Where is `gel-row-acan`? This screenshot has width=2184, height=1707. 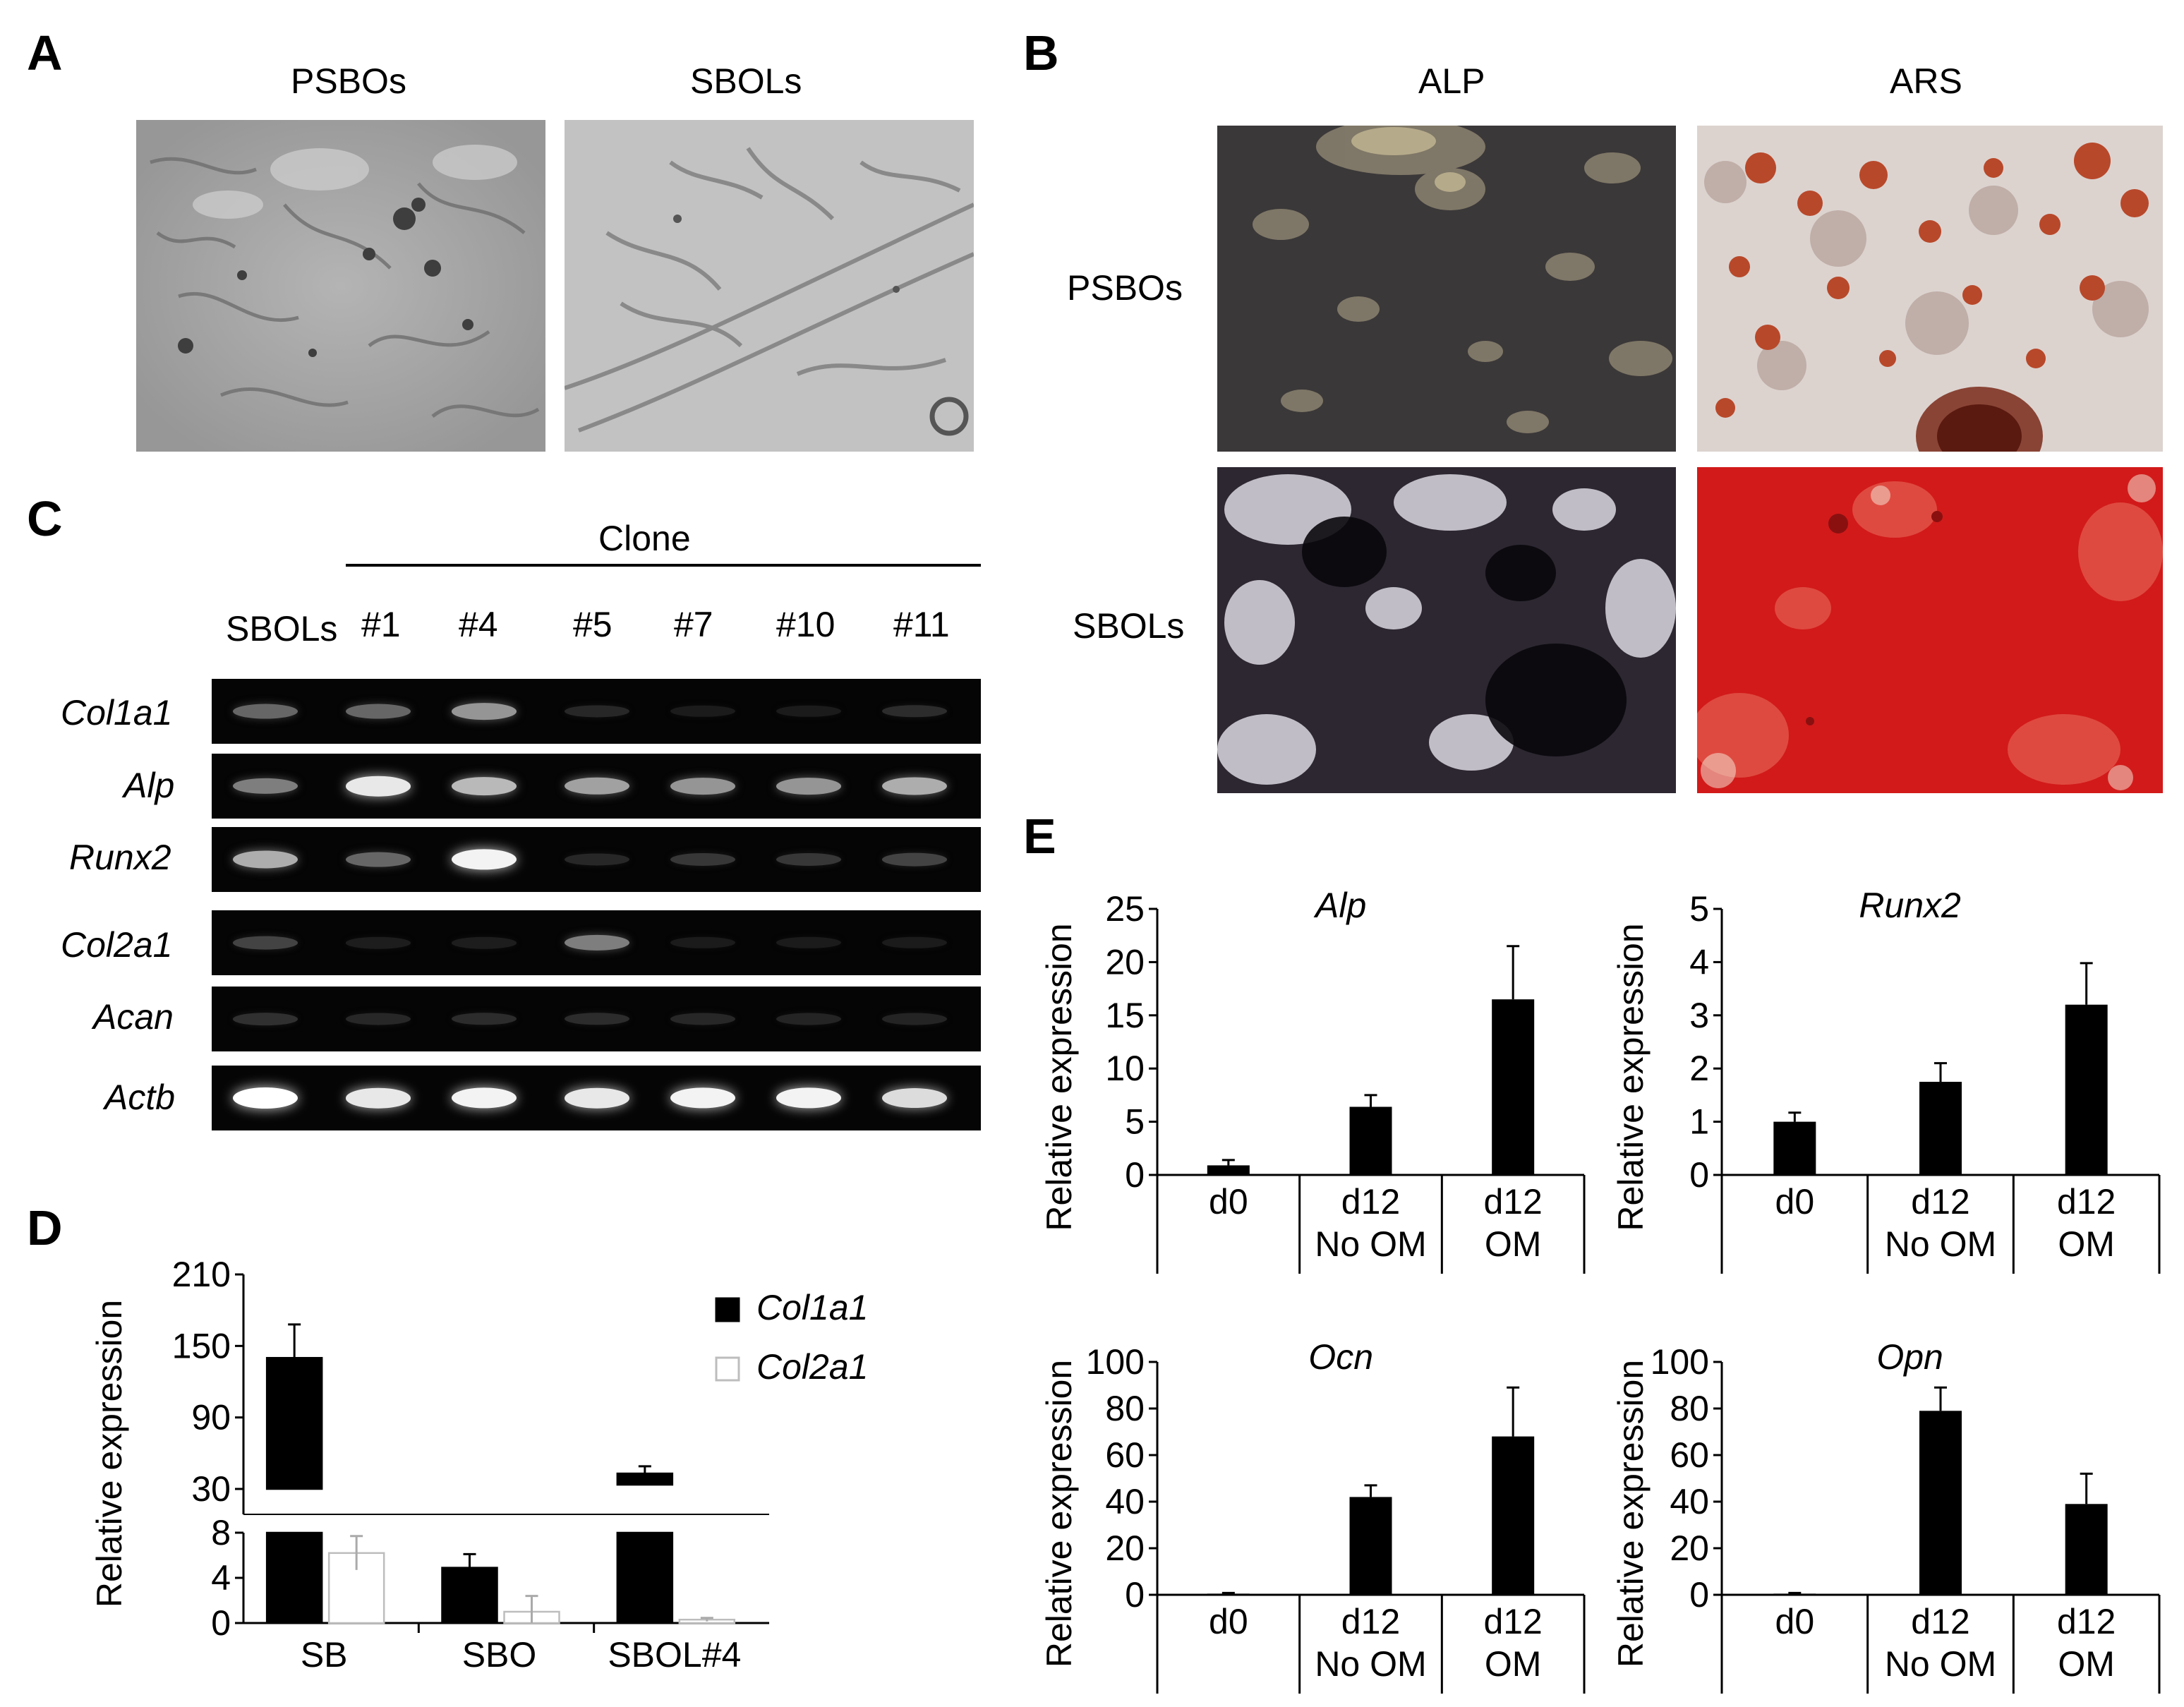
gel-row-acan is located at coordinates (596, 1019).